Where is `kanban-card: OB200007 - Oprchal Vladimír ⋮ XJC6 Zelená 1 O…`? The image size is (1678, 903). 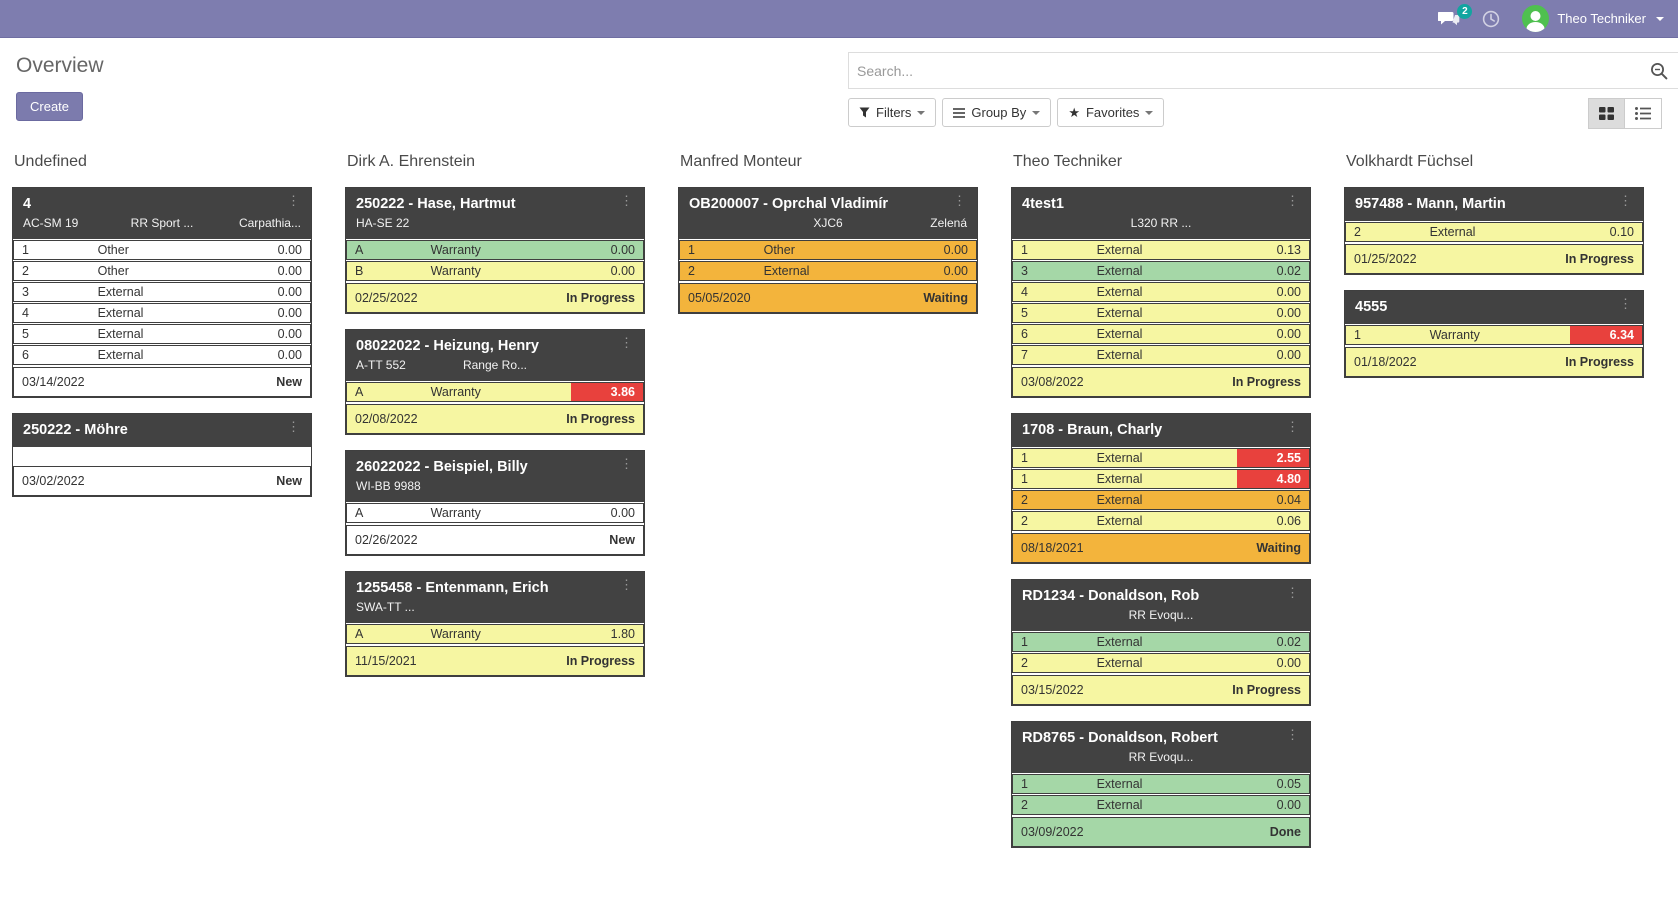
kanban-card: OB200007 - Oprchal Vladimír ⋮ XJC6 Zelená 1 O… is located at coordinates (828, 250).